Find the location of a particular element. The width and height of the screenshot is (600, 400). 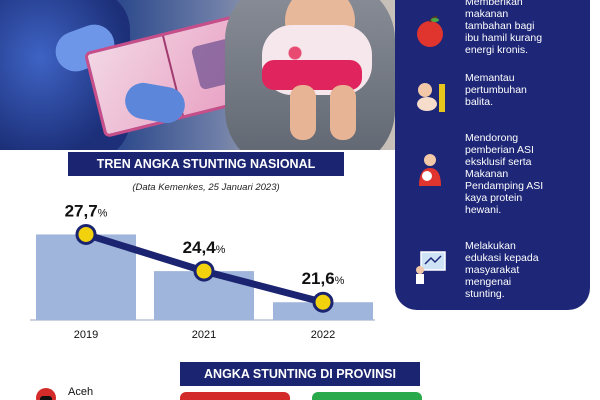

breastfeeding-icon is located at coordinates (430, 170).